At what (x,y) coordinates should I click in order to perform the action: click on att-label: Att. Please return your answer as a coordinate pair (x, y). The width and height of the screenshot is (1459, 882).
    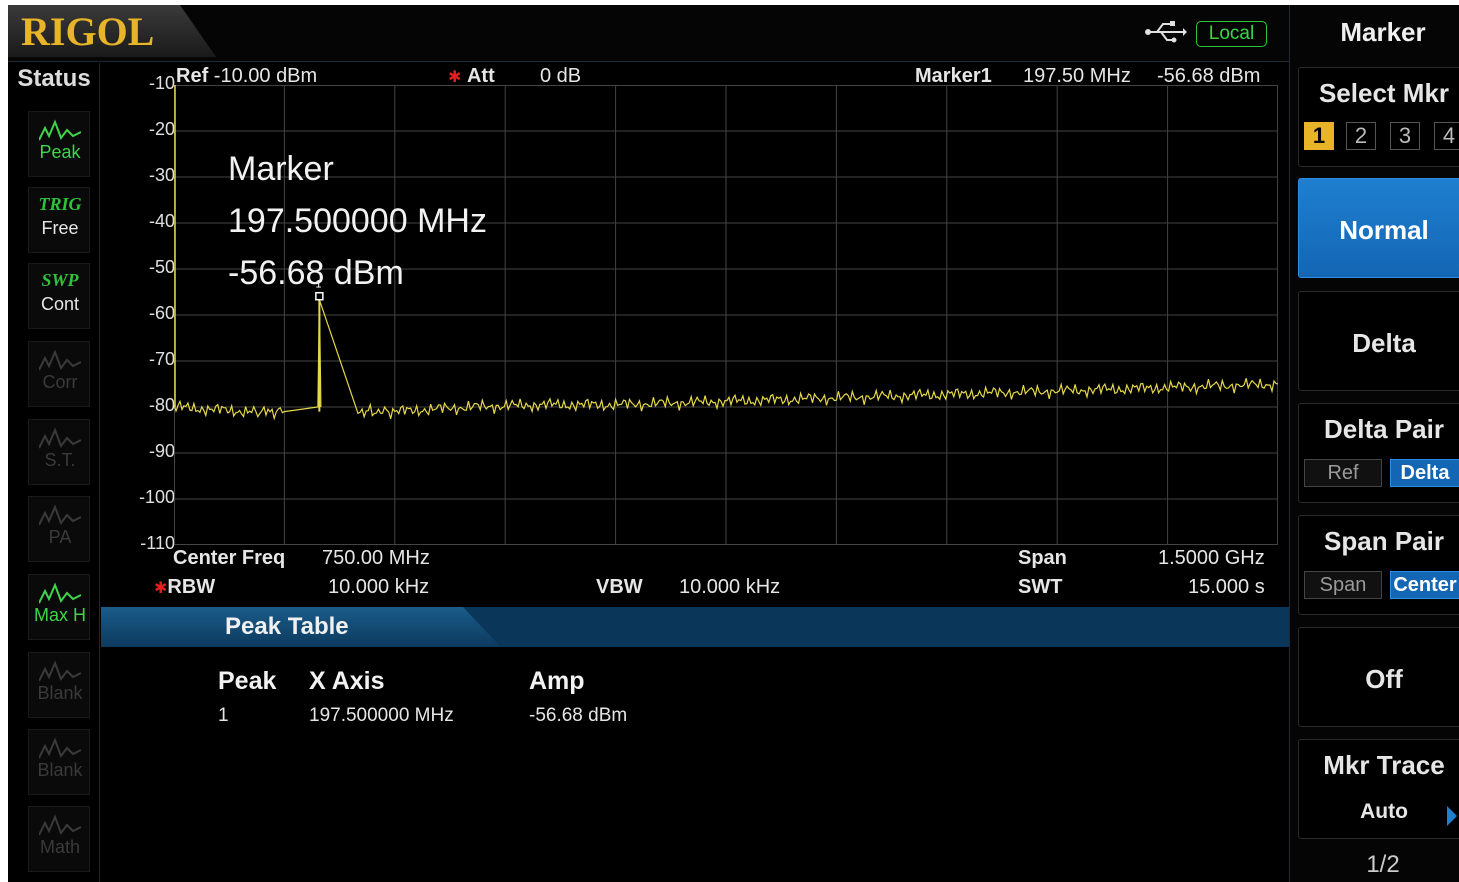
    Looking at the image, I should click on (480, 76).